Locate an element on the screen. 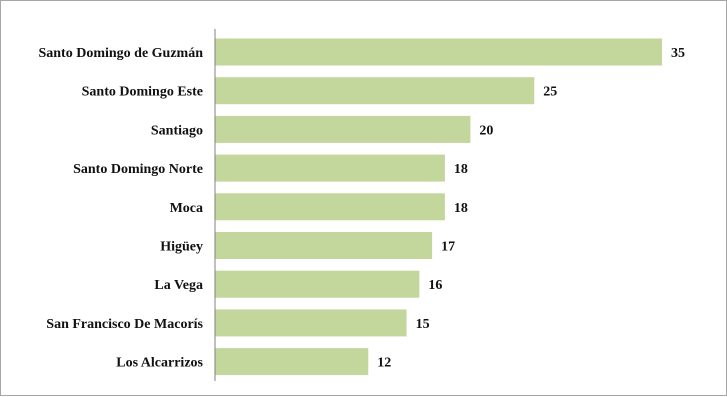 Image resolution: width=727 pixels, height=397 pixels. data-label: 12 is located at coordinates (384, 363).